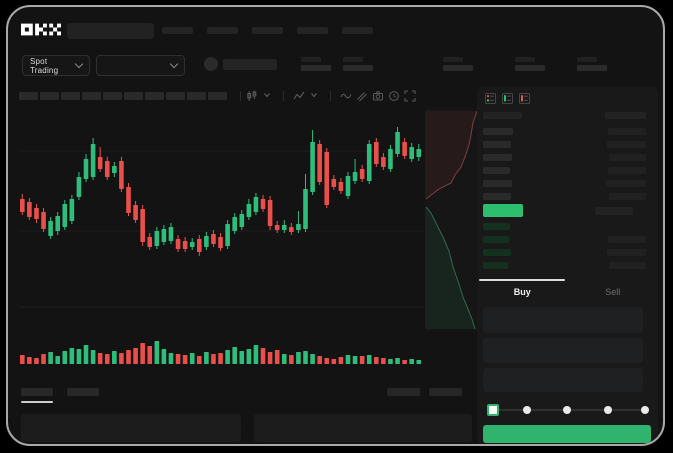 This screenshot has height=453, width=673. Describe the element at coordinates (524, 100) in the screenshot. I see `book-asks-icon` at that location.